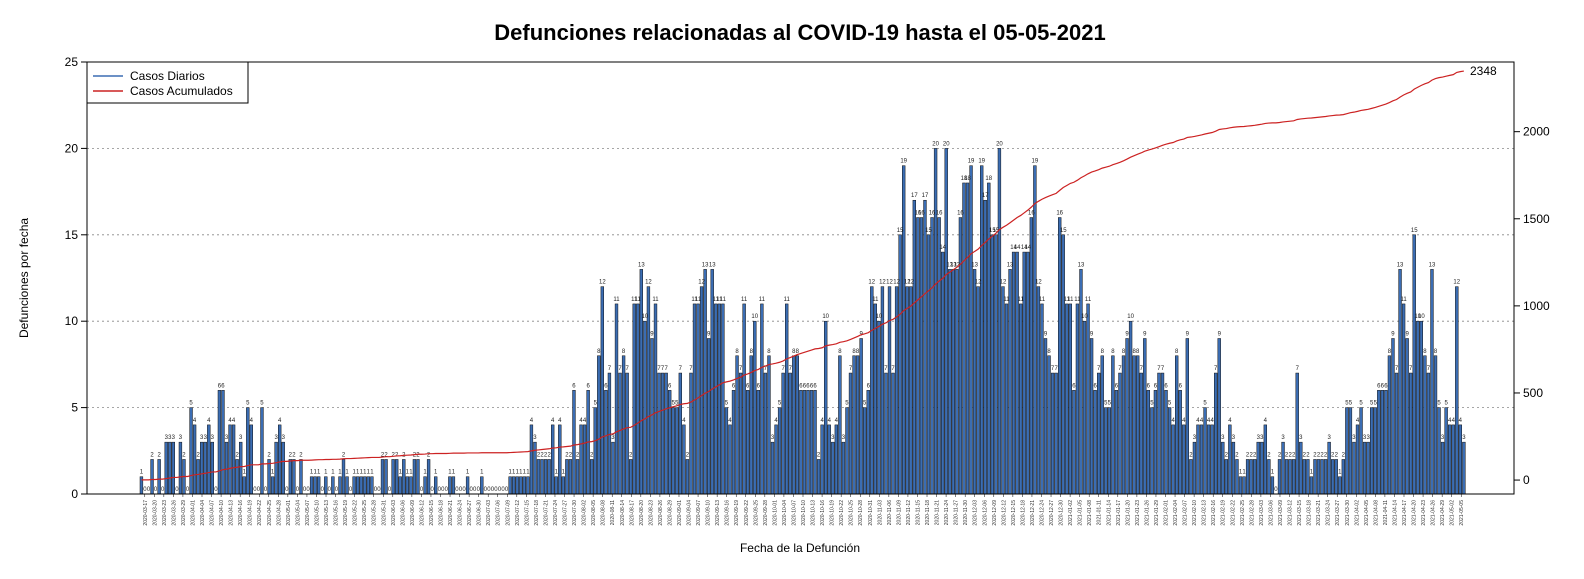 The image size is (1584, 579). What do you see at coordinates (1042, 513) in the screenshot?
I see `x-tick-label: 2020-12-24` at bounding box center [1042, 513].